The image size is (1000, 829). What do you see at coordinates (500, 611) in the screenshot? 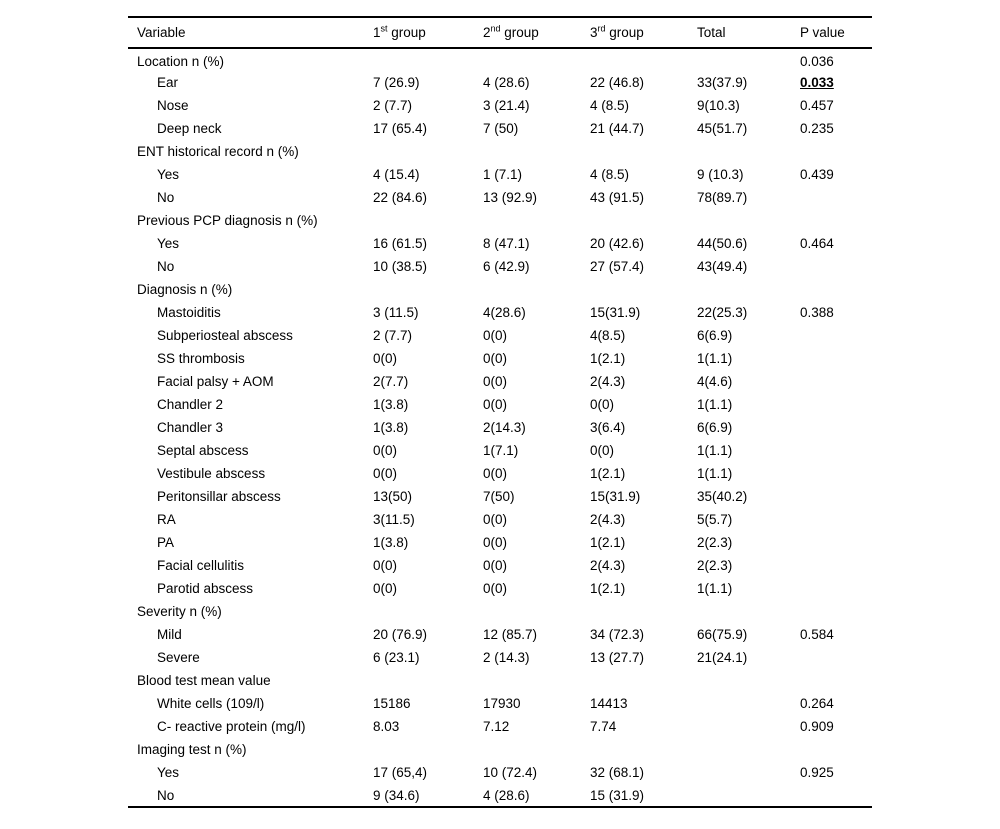
I see `table-row: Severity n (%)` at bounding box center [500, 611].